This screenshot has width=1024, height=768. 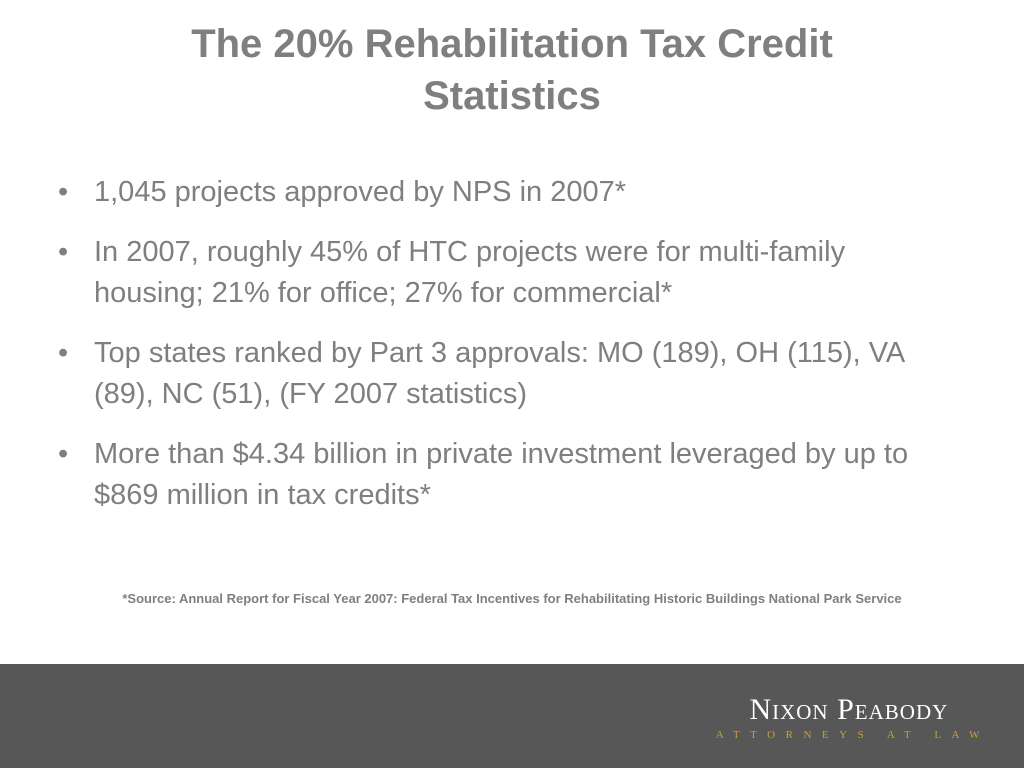 What do you see at coordinates (512, 96) in the screenshot?
I see `slide-title-line-2: Statistics` at bounding box center [512, 96].